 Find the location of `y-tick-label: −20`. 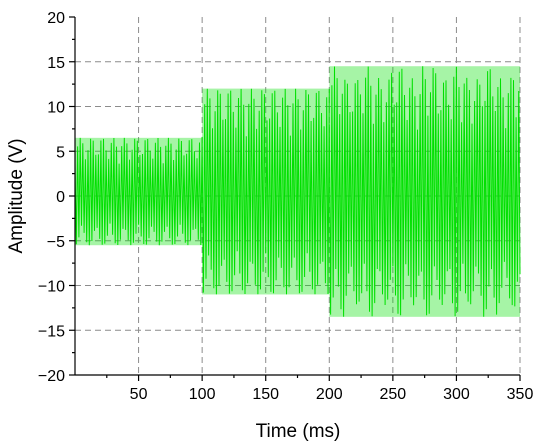

y-tick-label: −20 is located at coordinates (51, 376).